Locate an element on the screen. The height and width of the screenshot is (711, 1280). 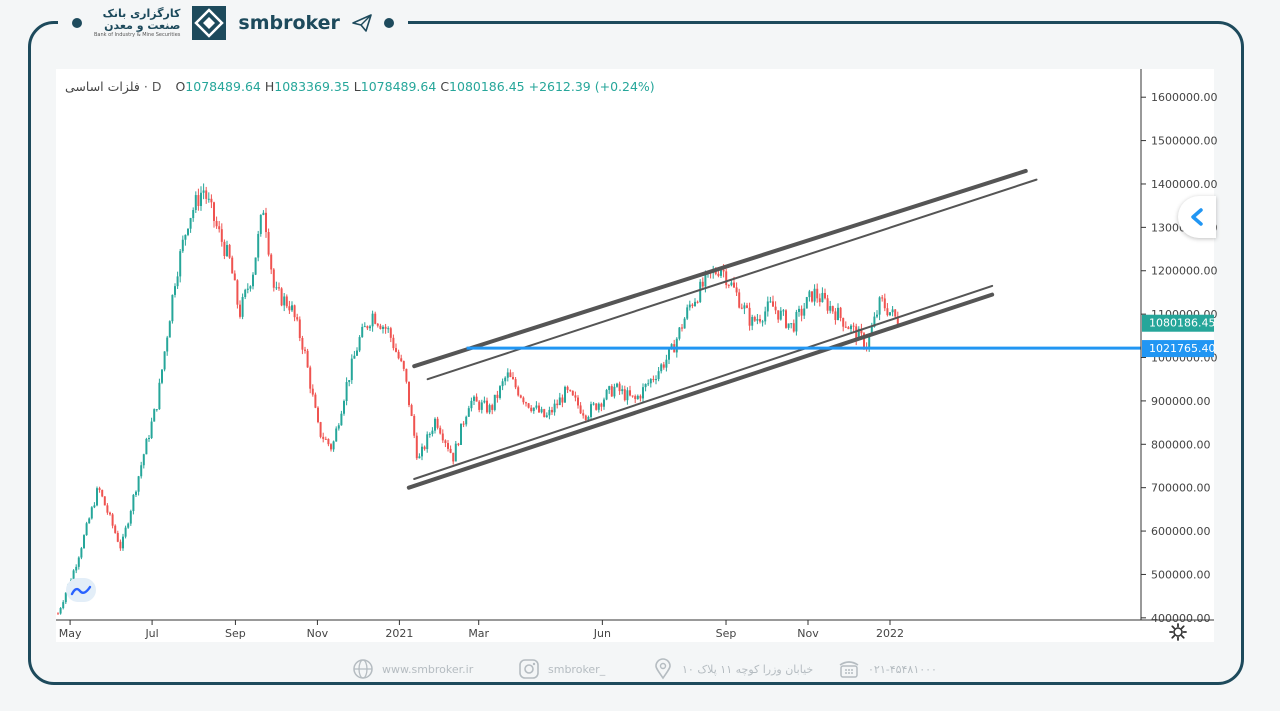
footer-instagram: smbroker_ is located at coordinates (561, 669).